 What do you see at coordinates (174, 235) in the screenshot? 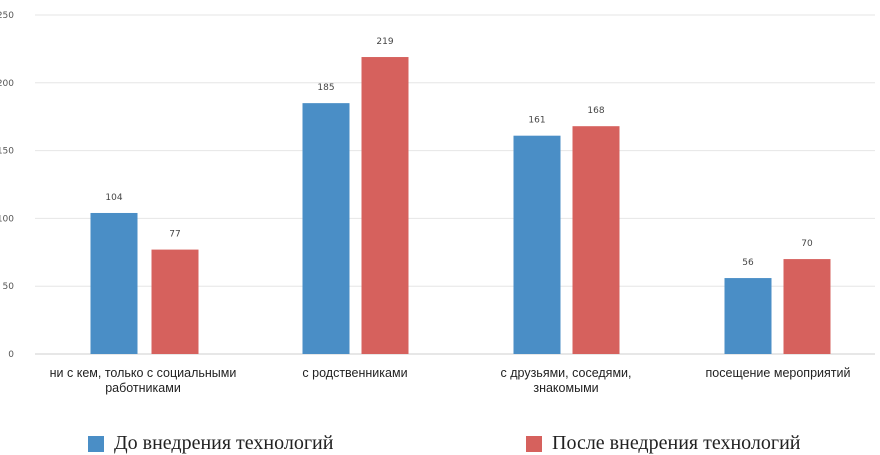
I see `data-label: 77` at bounding box center [174, 235].